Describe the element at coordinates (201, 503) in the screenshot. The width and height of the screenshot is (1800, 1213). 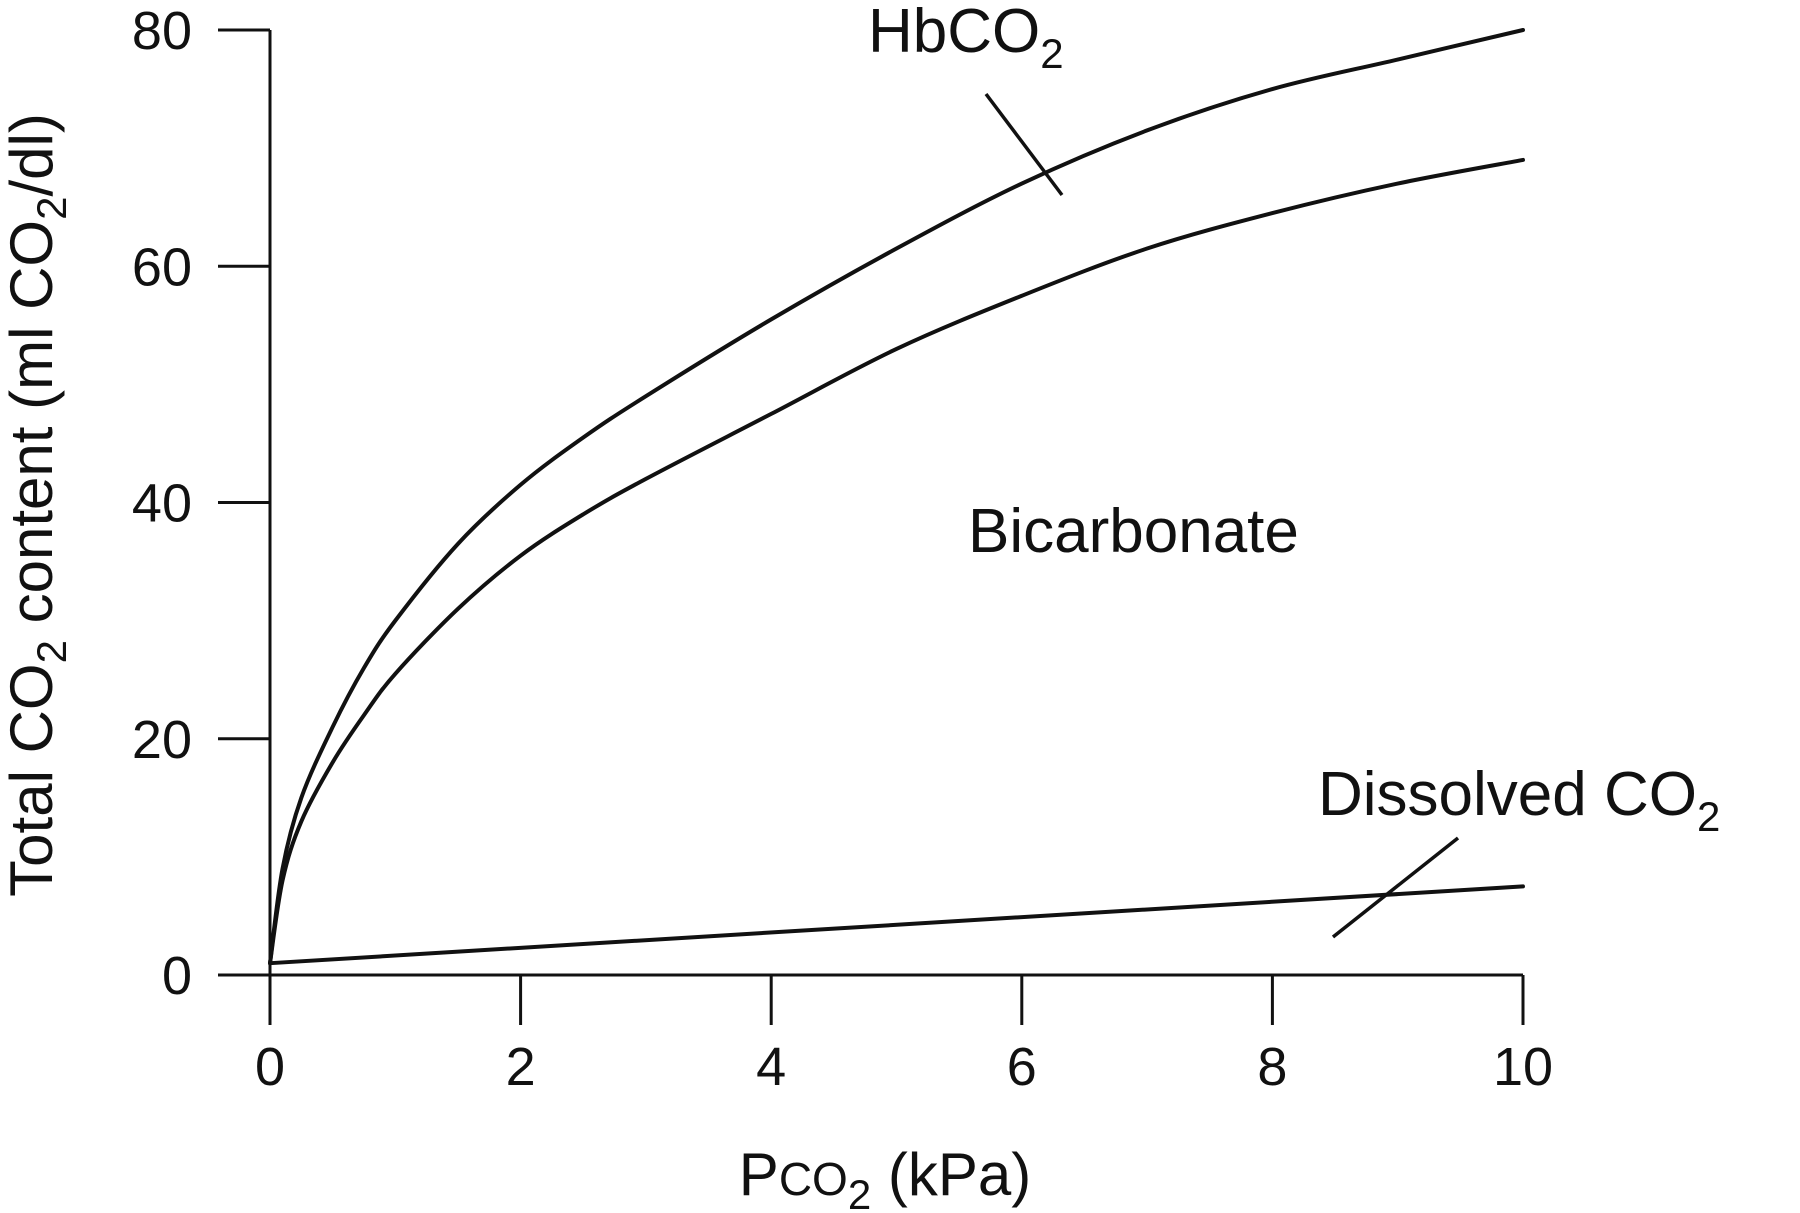
I see `y-axis-ticks: 0 20 40 60 80` at that location.